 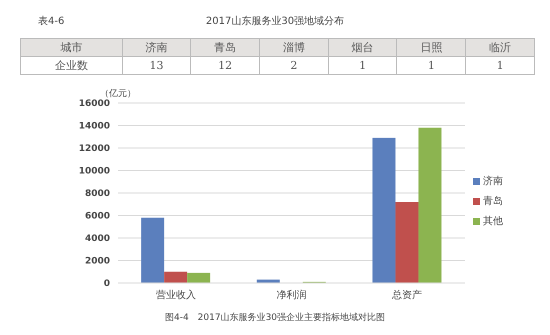 I want to click on legend-label: 青岛, so click(x=493, y=201).